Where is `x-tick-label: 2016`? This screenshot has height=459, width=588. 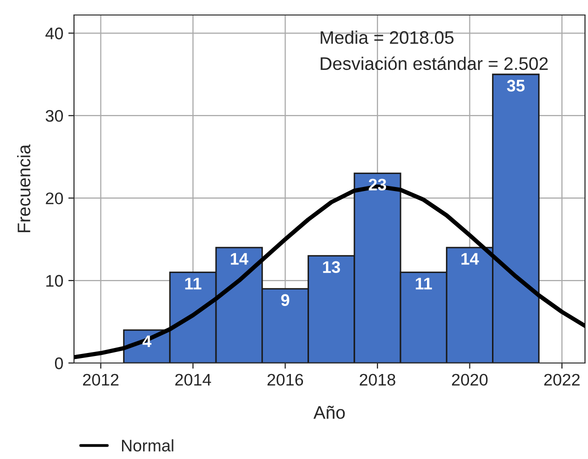
x-tick-label: 2016 is located at coordinates (286, 380).